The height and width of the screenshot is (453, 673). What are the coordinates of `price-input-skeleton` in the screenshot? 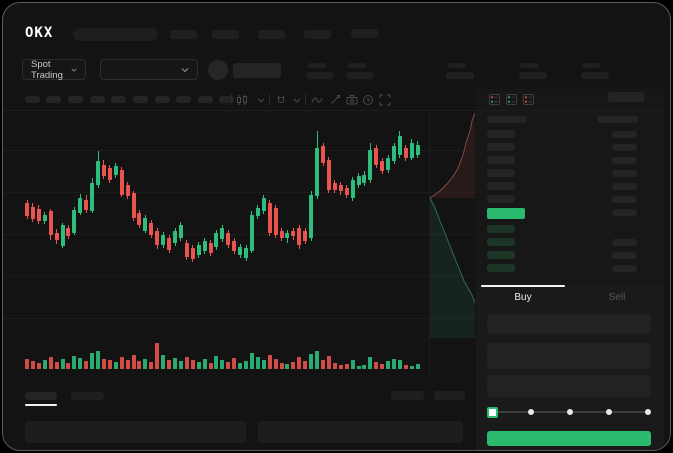 It's located at (569, 324).